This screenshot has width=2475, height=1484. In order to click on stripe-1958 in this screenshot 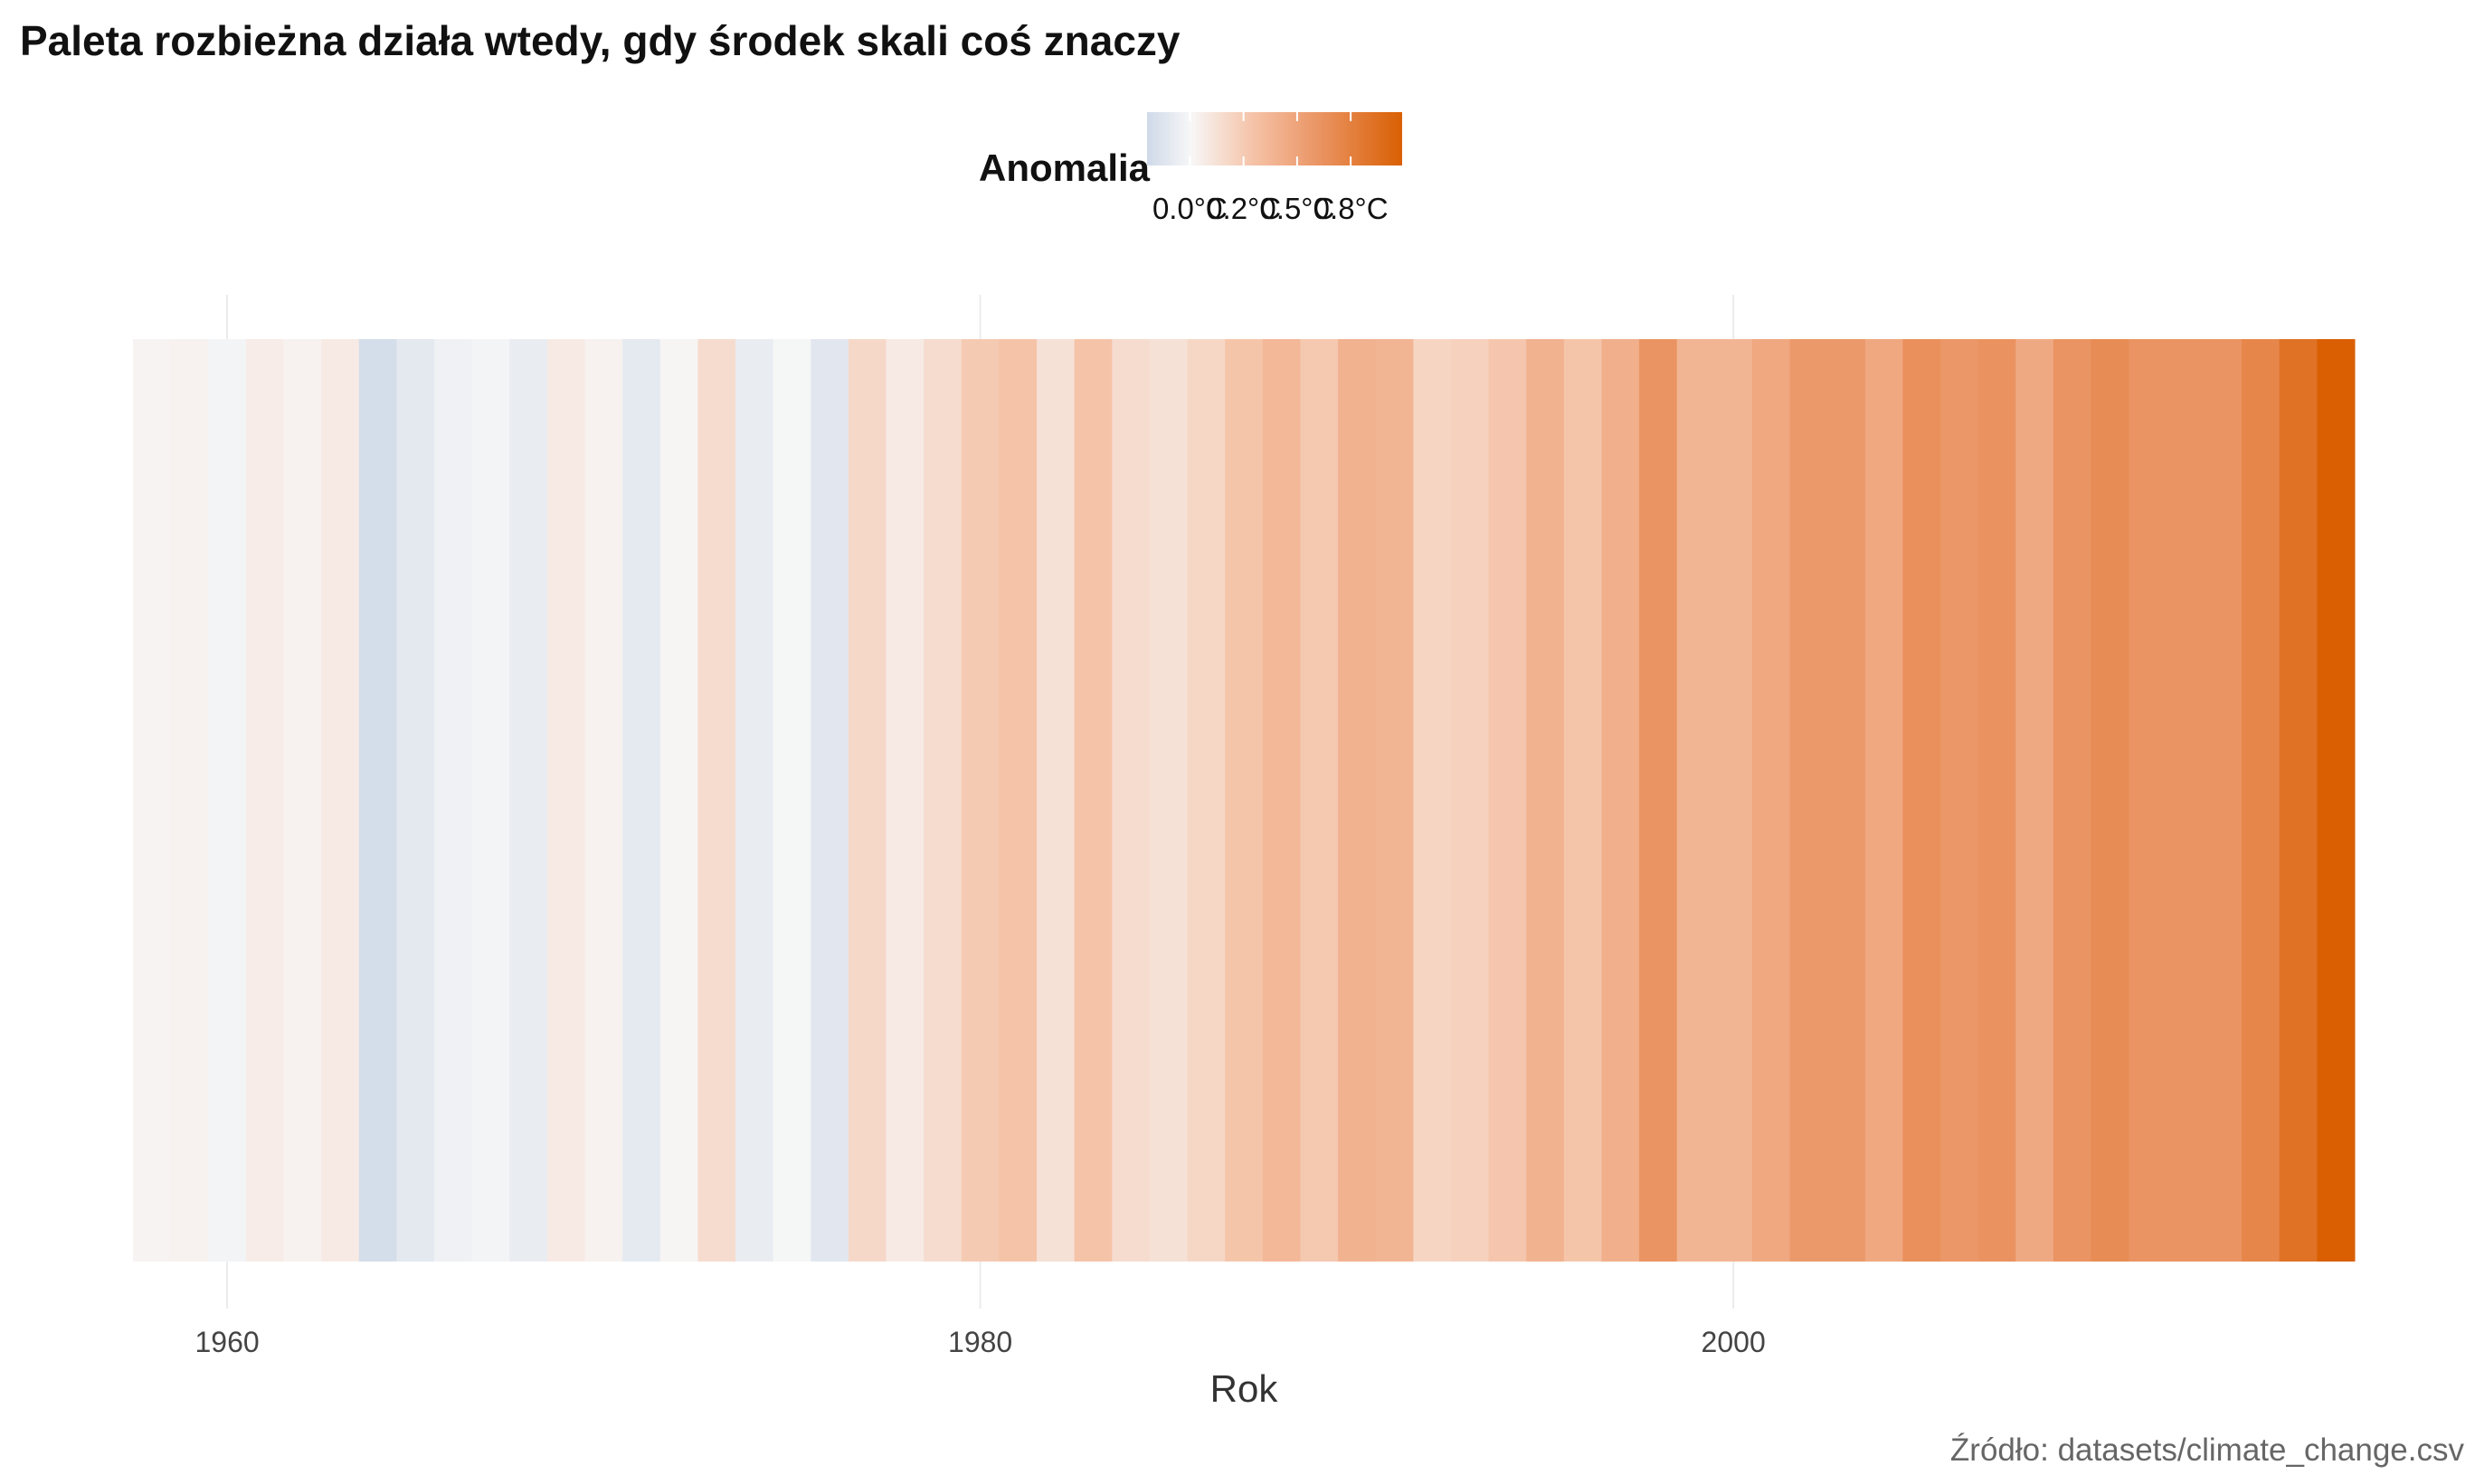, I will do `click(152, 800)`.